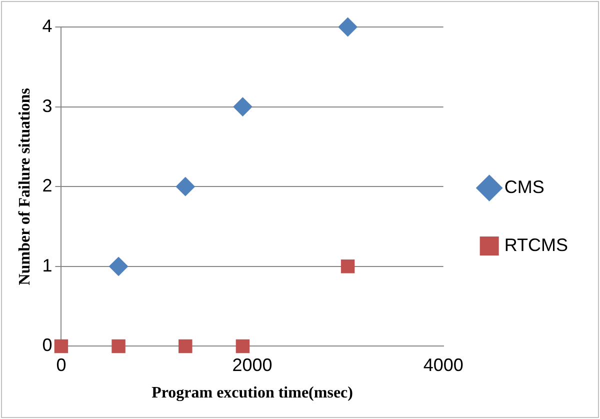  What do you see at coordinates (47, 345) in the screenshot?
I see `y-tick-label: 0` at bounding box center [47, 345].